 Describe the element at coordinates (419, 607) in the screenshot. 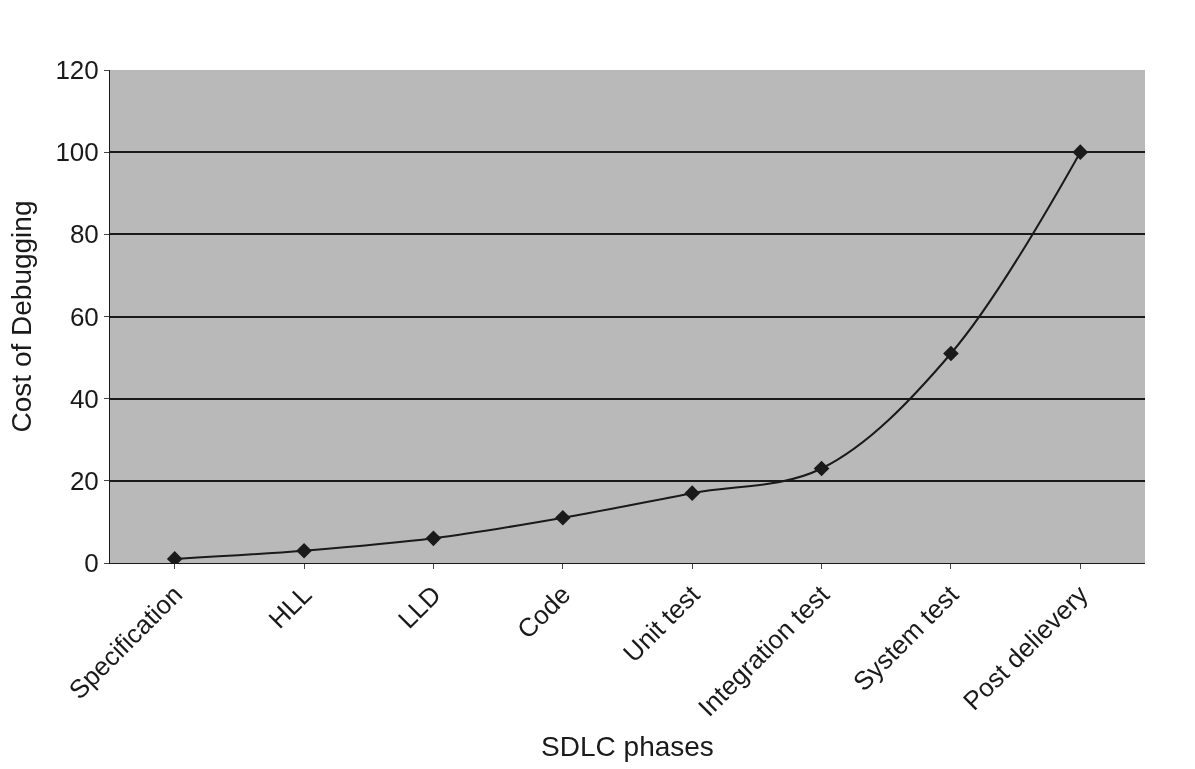

I see `x-tick-label: LLD` at that location.